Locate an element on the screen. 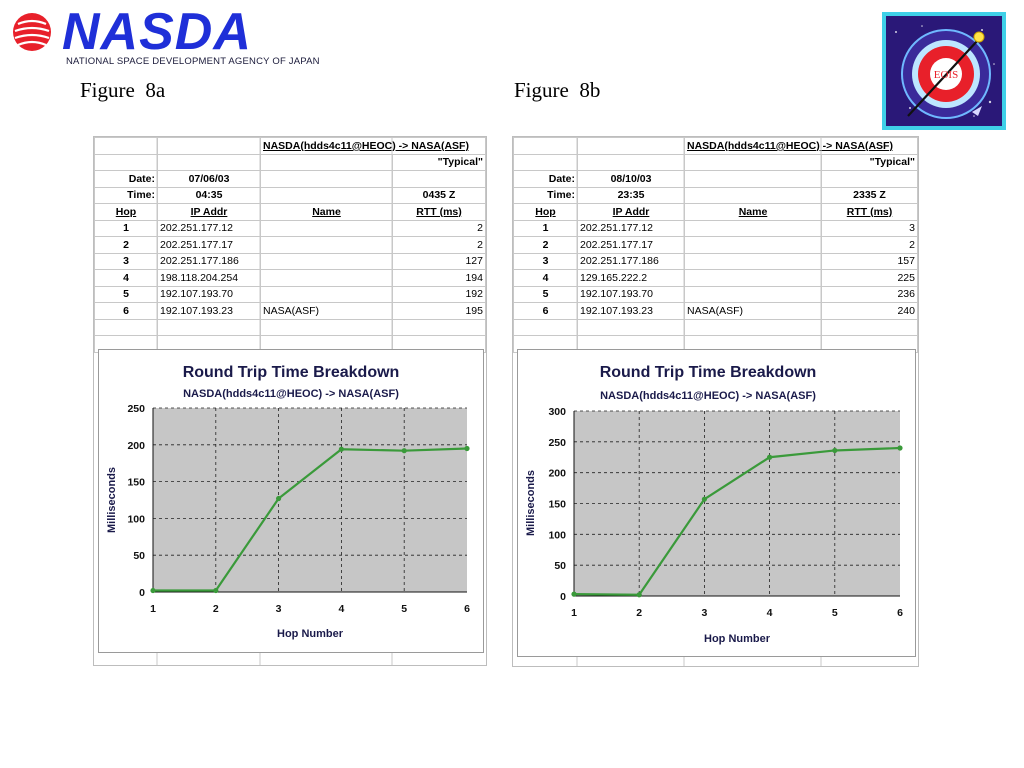 The image size is (1024, 768). table-row: 4 198.118.204.254 194 is located at coordinates (290, 278).